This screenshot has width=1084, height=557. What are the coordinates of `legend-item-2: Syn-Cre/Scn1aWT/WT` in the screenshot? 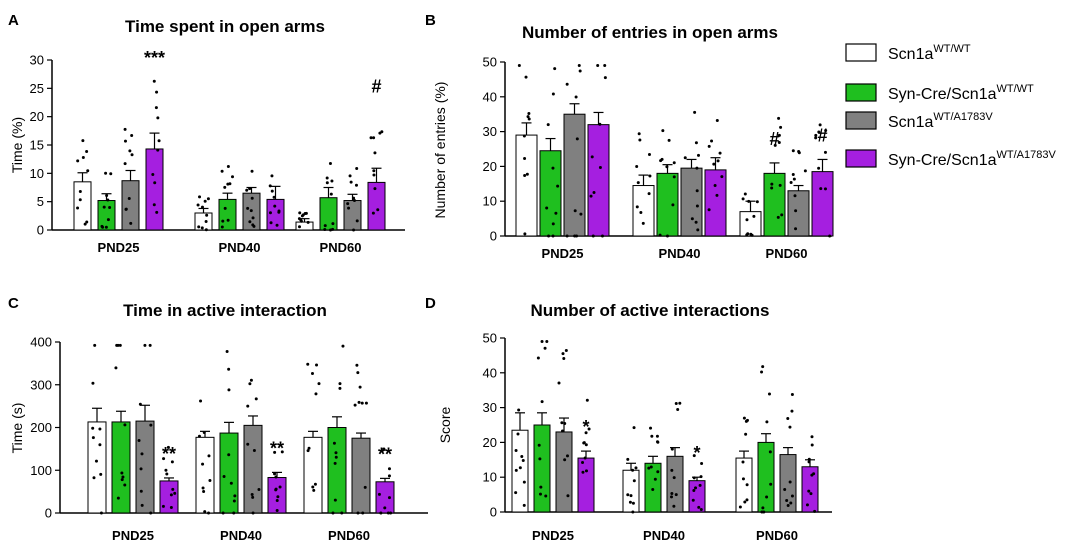 It's located at (939, 93).